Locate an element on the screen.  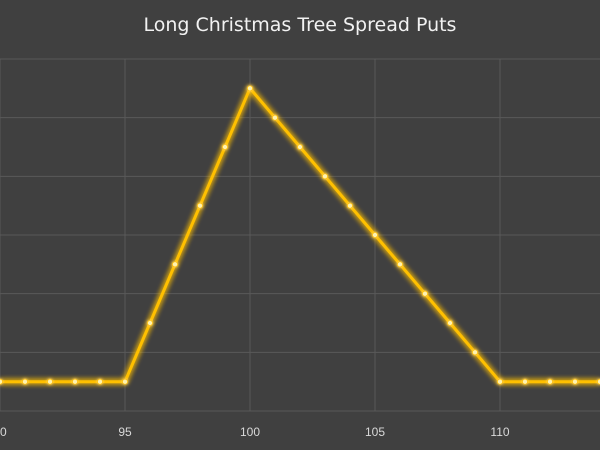
x-tick-label: 110 is located at coordinates (499, 432).